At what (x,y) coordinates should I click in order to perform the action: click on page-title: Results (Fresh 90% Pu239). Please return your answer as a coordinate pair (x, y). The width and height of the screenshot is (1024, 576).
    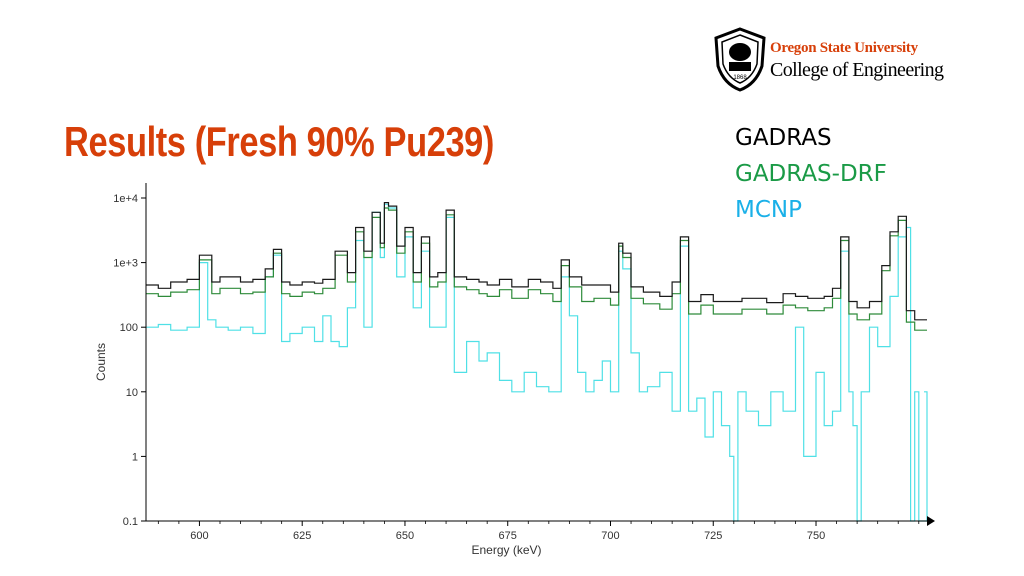
    Looking at the image, I should click on (279, 141).